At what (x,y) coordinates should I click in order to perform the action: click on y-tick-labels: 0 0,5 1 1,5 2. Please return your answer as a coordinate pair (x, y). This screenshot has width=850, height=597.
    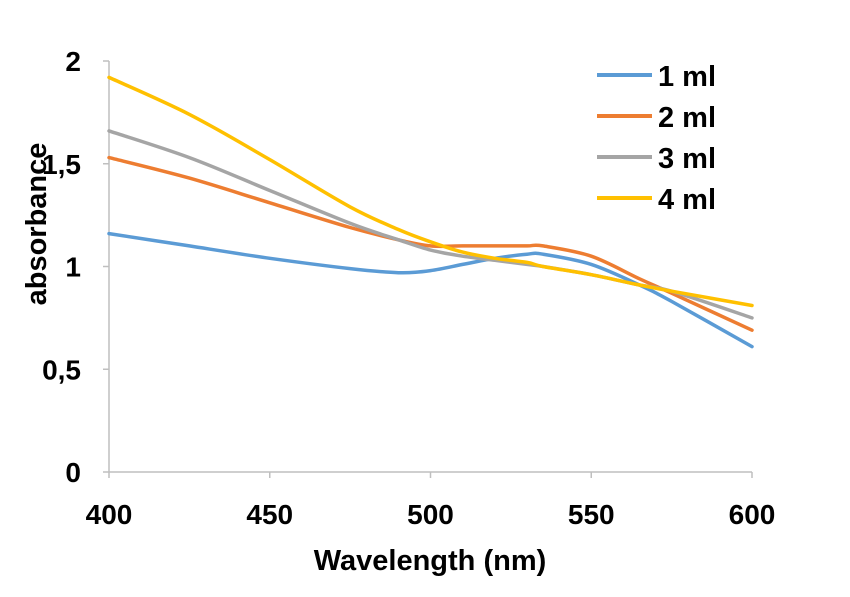
    Looking at the image, I should click on (61, 267).